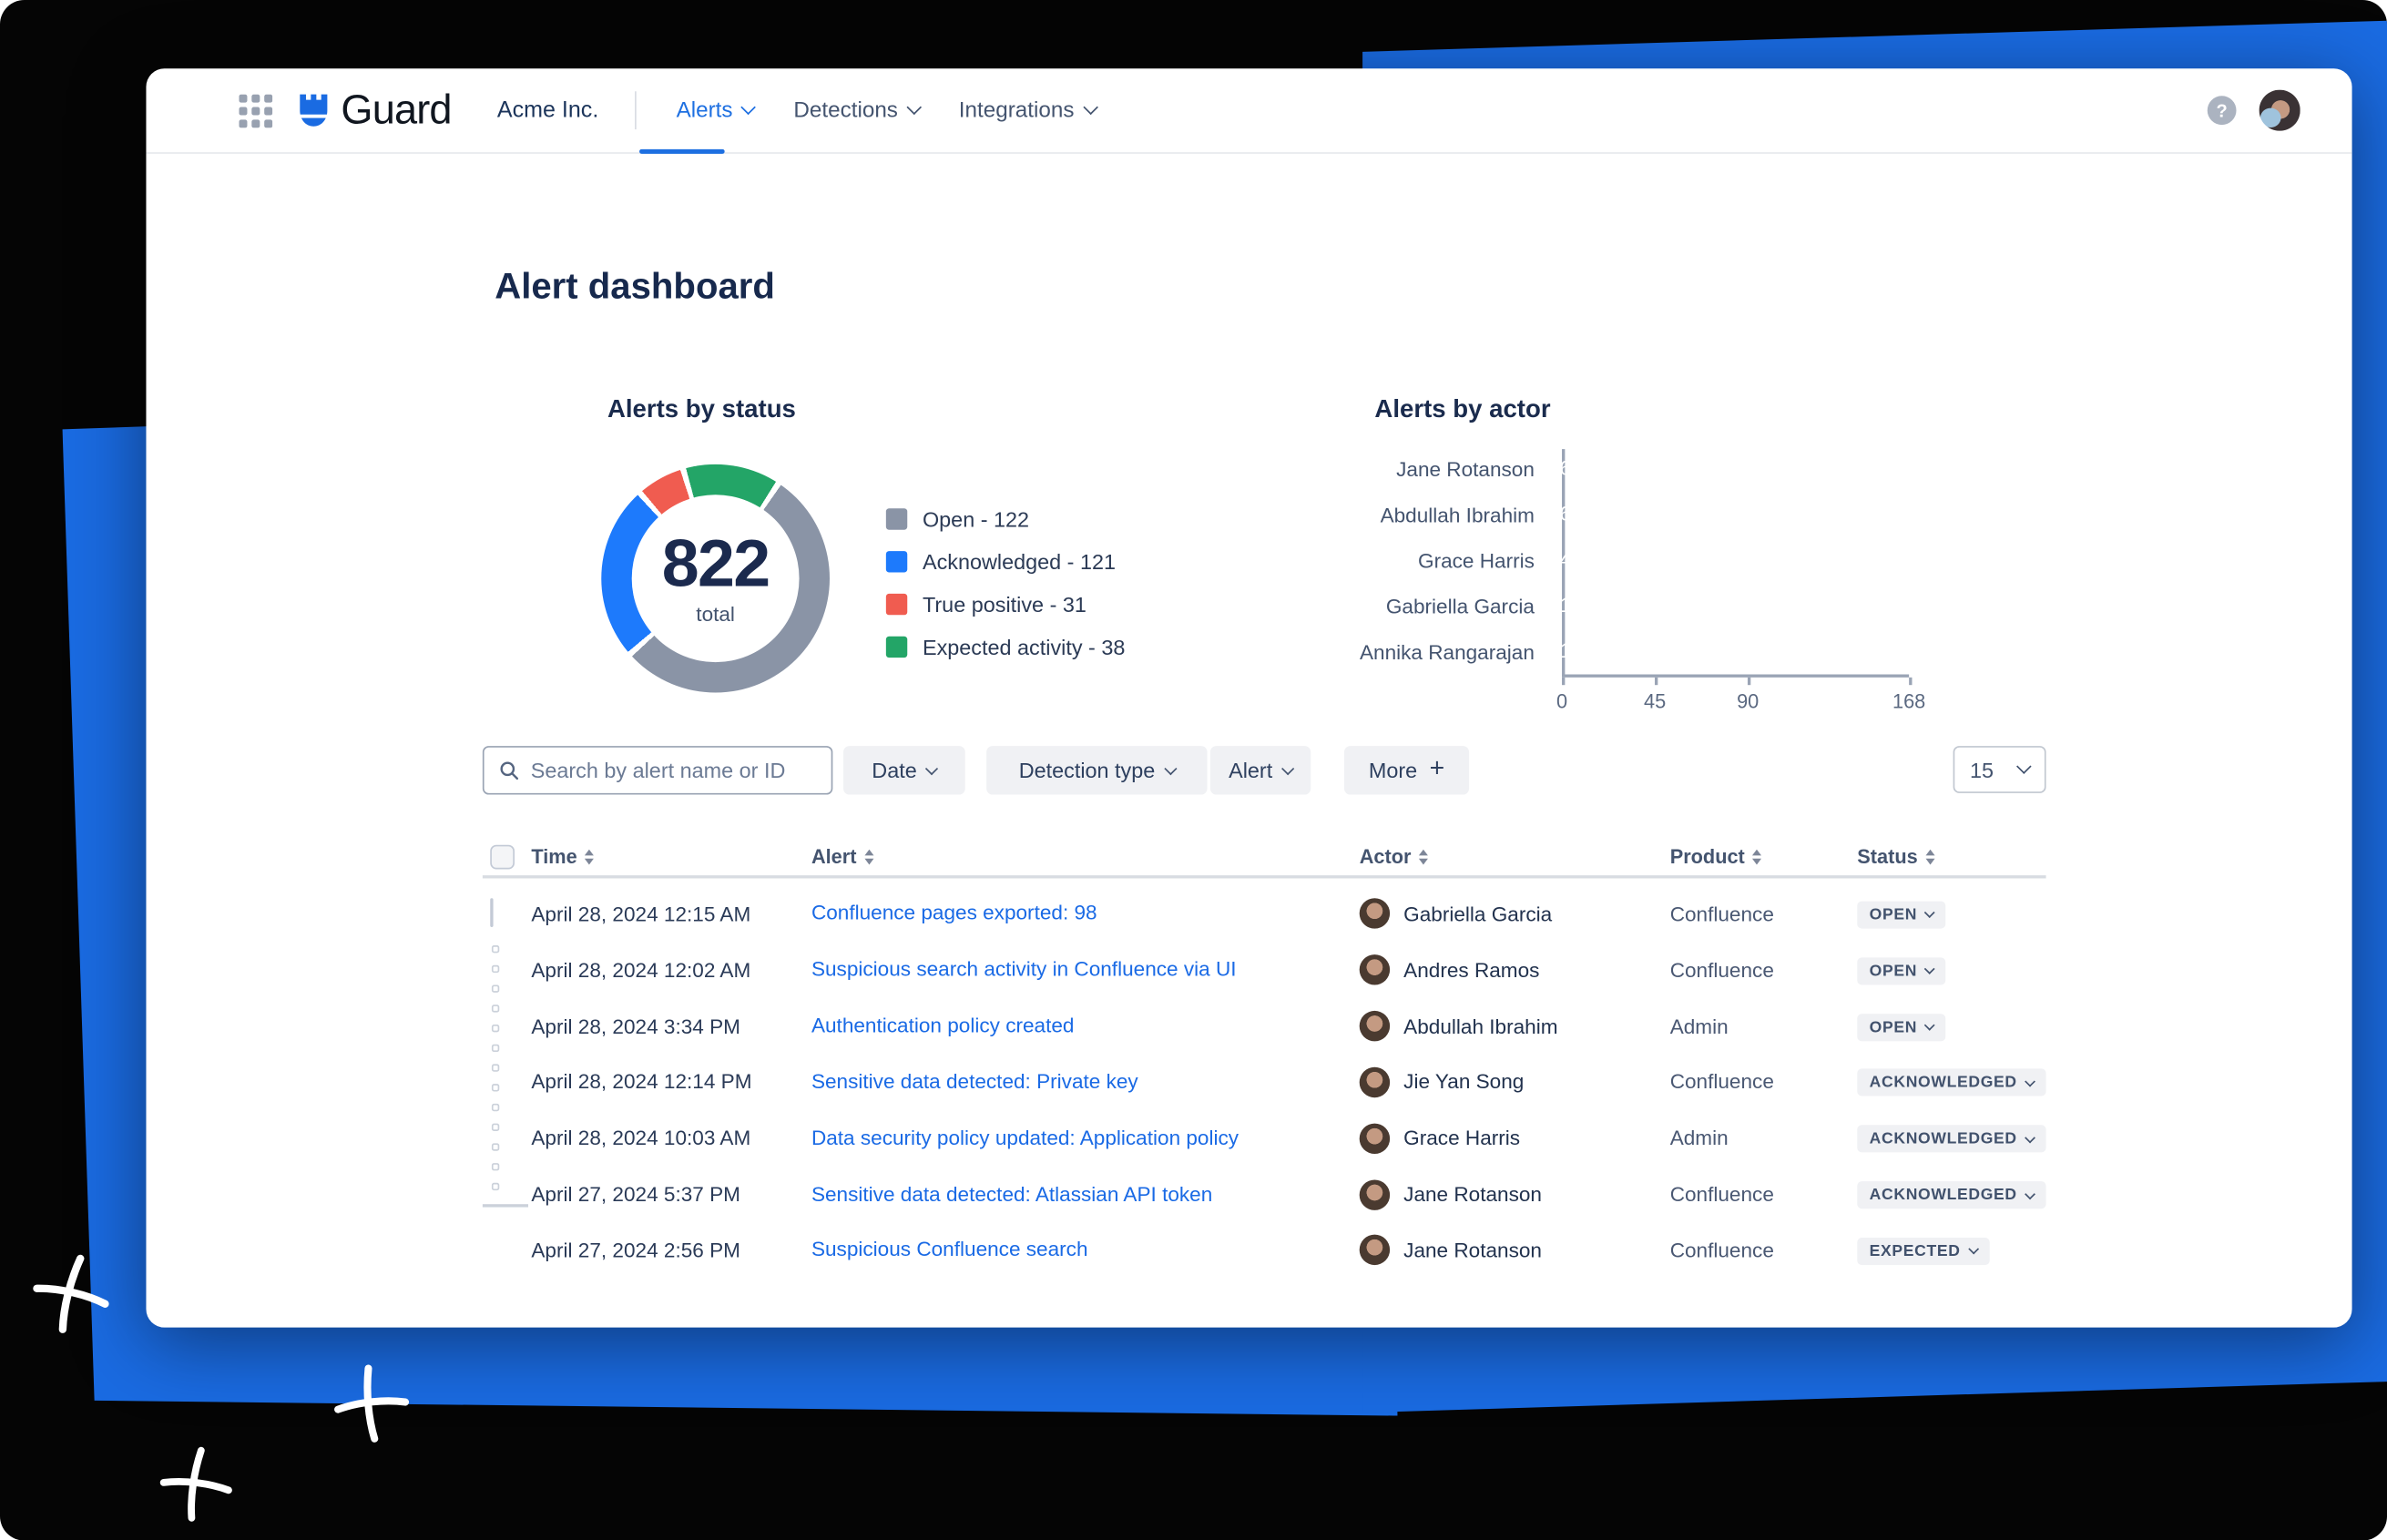 The image size is (2387, 1540). Describe the element at coordinates (704, 110) in the screenshot. I see `nav-item-label: Alerts` at that location.